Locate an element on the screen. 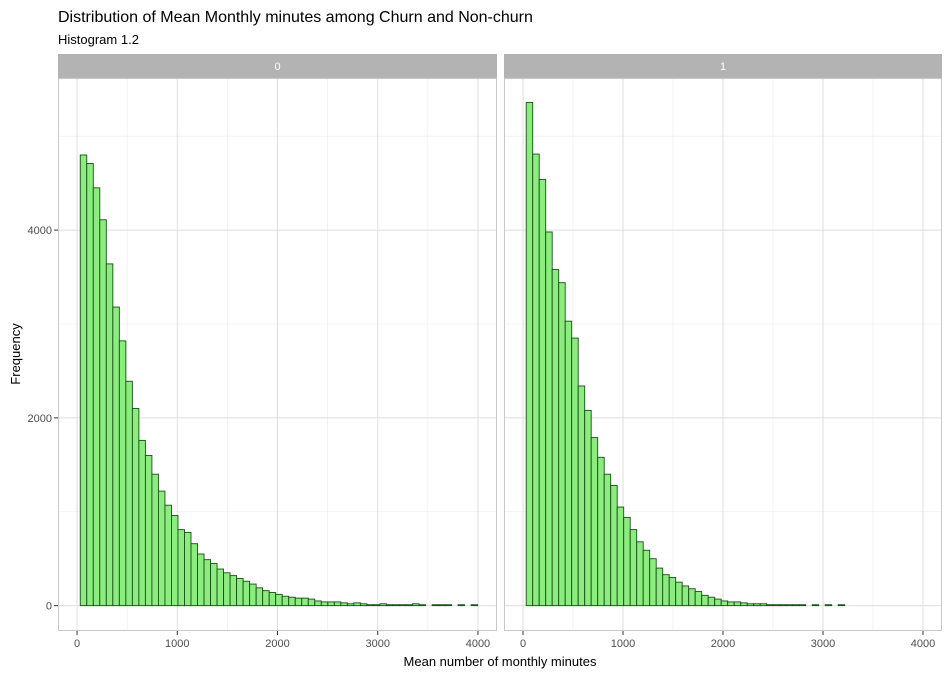 The height and width of the screenshot is (675, 950). x-axis-title: Mean number of monthly minutes is located at coordinates (500, 661).